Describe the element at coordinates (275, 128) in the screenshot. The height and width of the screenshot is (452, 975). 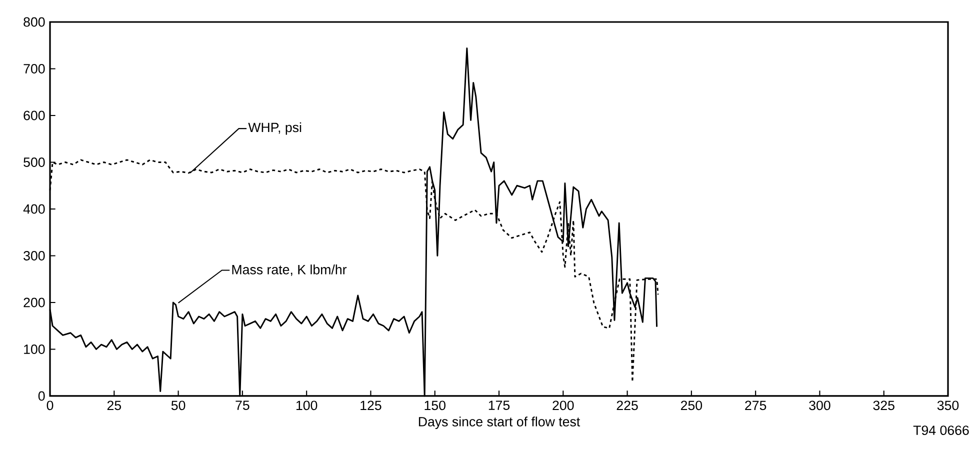
I see `annotation: WHP, psi` at that location.